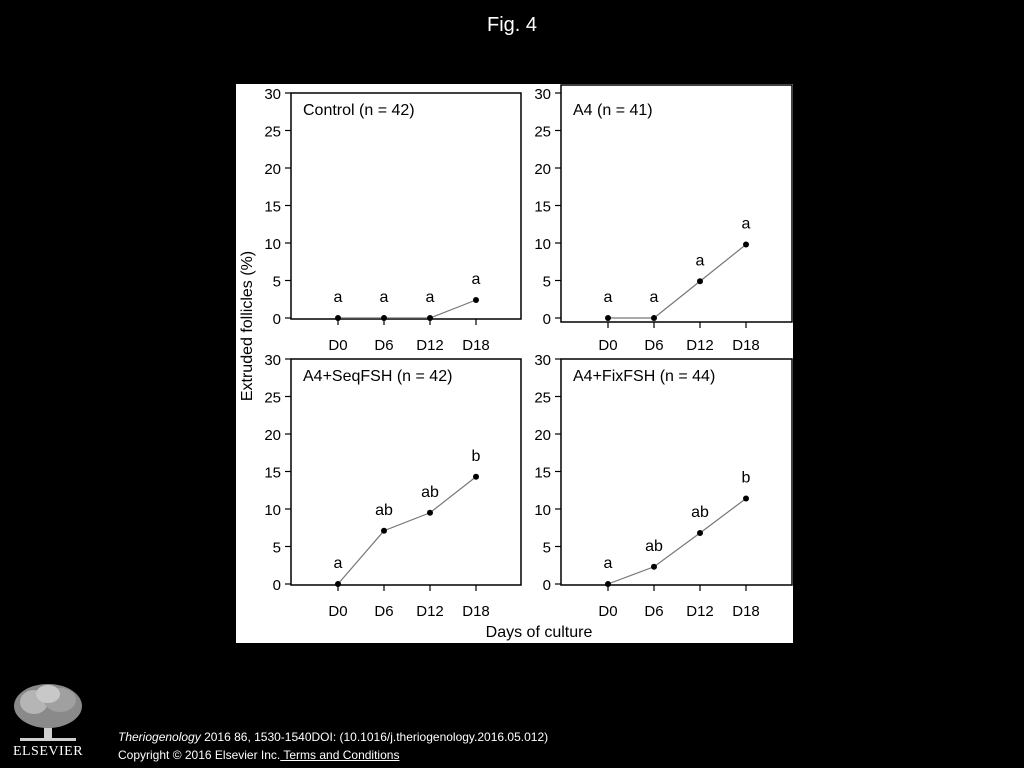 The width and height of the screenshot is (1024, 768). Describe the element at coordinates (476, 345) in the screenshot. I see `x-tick-label-control-d18: D18` at that location.